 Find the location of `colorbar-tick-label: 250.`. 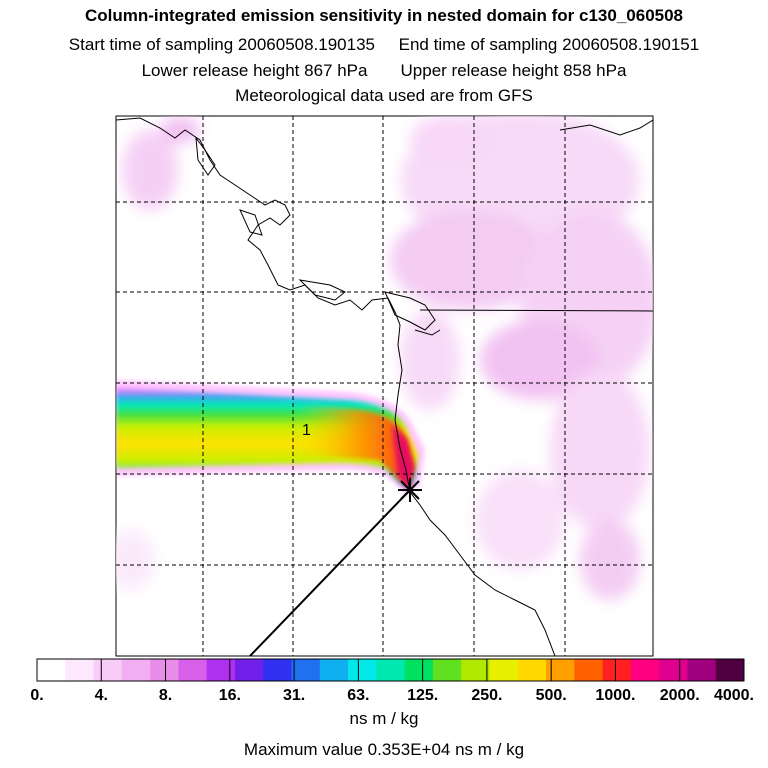

colorbar-tick-label: 250. is located at coordinates (486, 693).